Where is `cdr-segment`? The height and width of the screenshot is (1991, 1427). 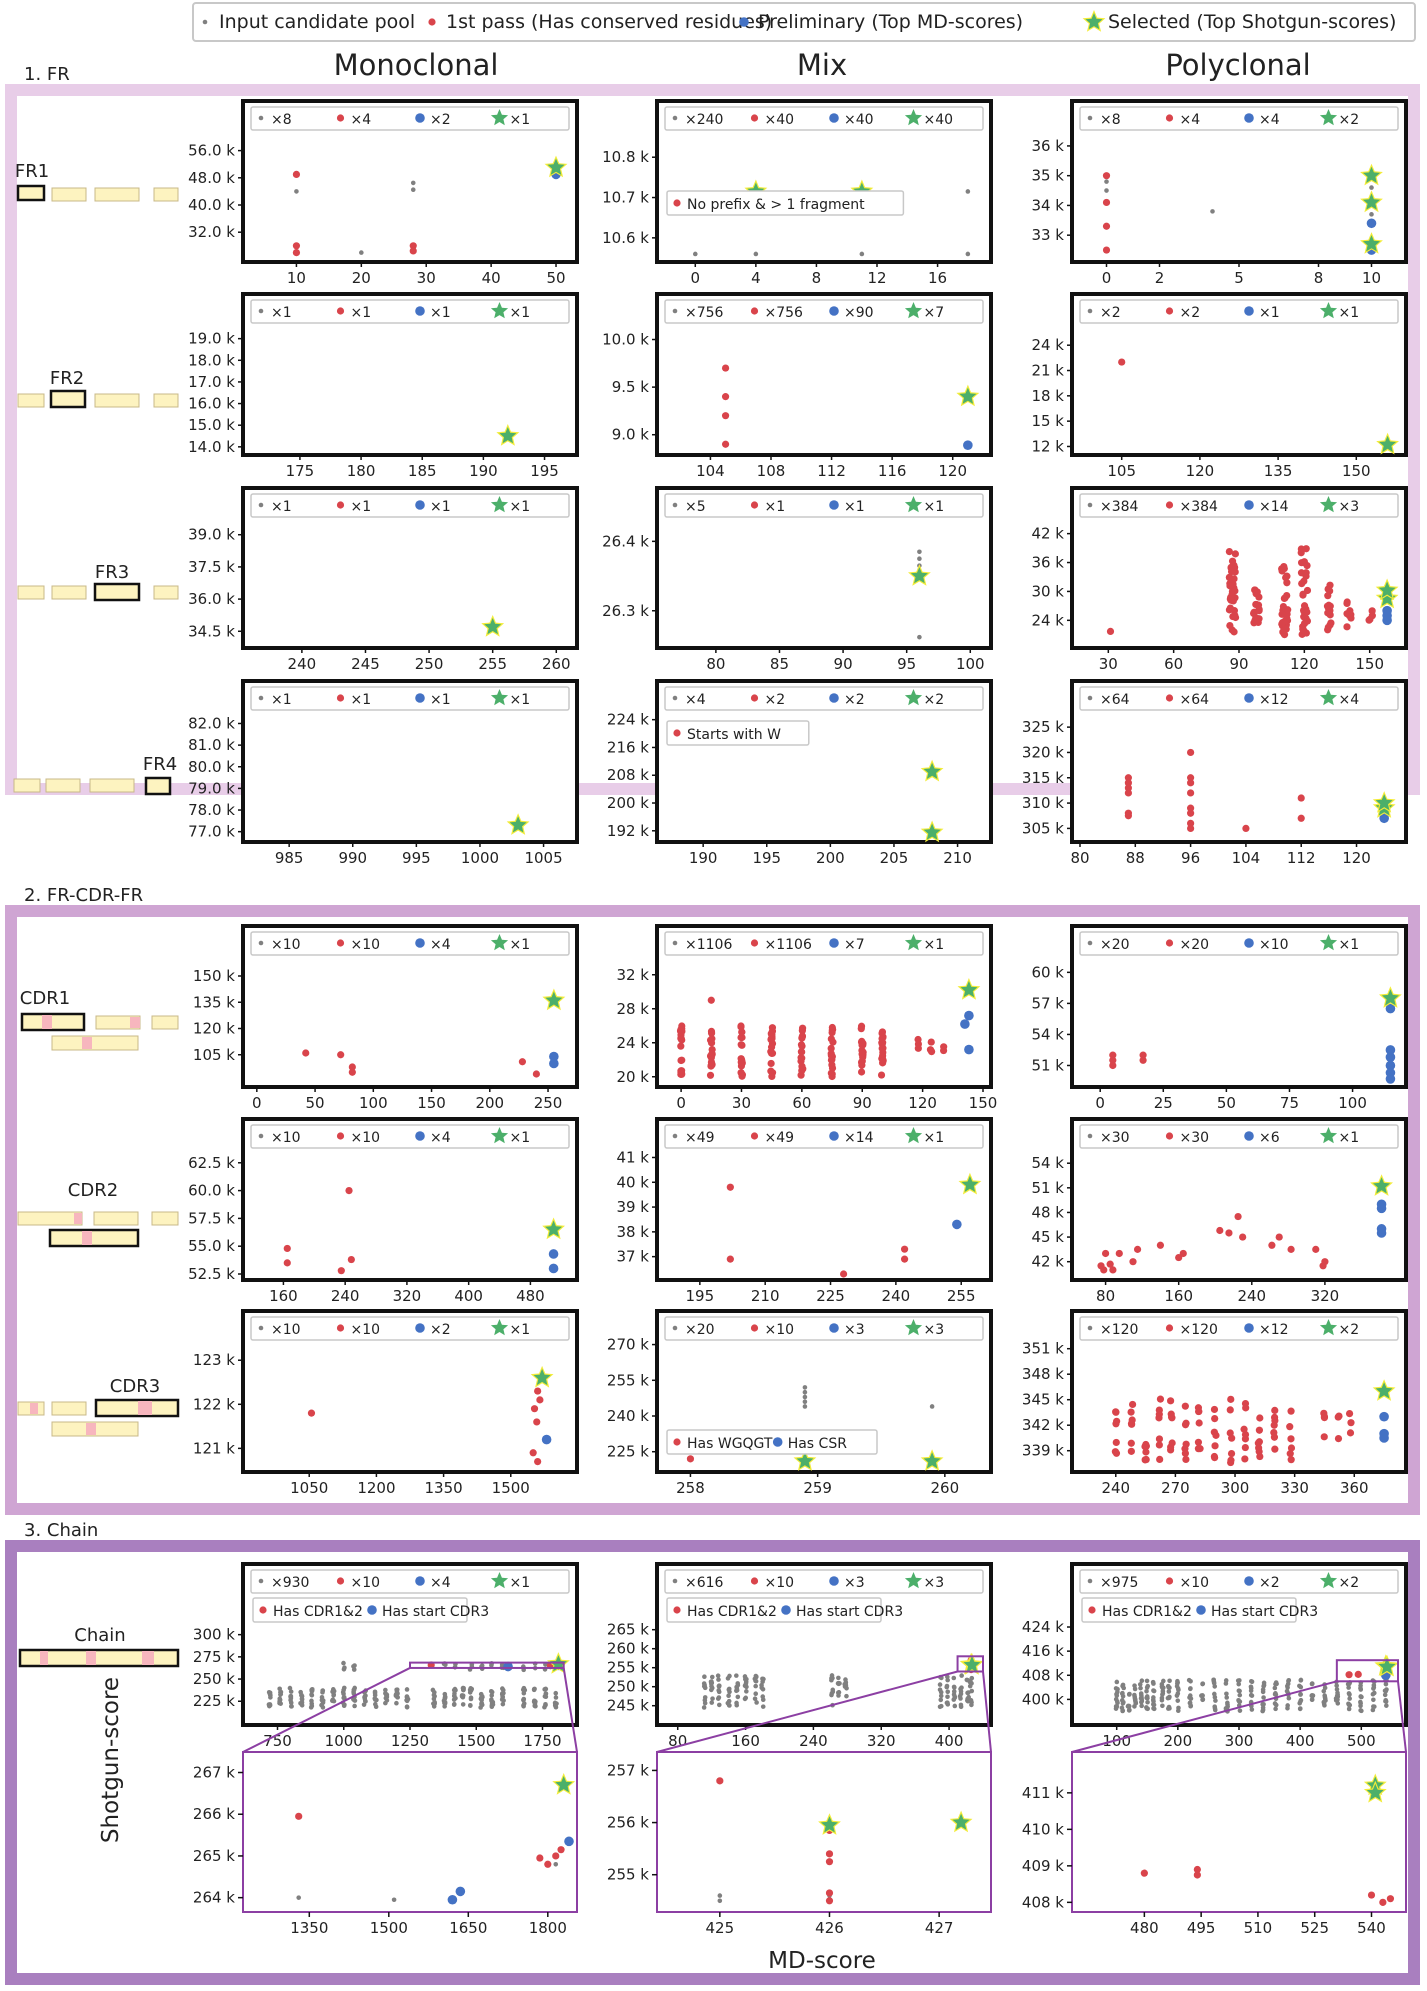 cdr-segment is located at coordinates (148, 1658).